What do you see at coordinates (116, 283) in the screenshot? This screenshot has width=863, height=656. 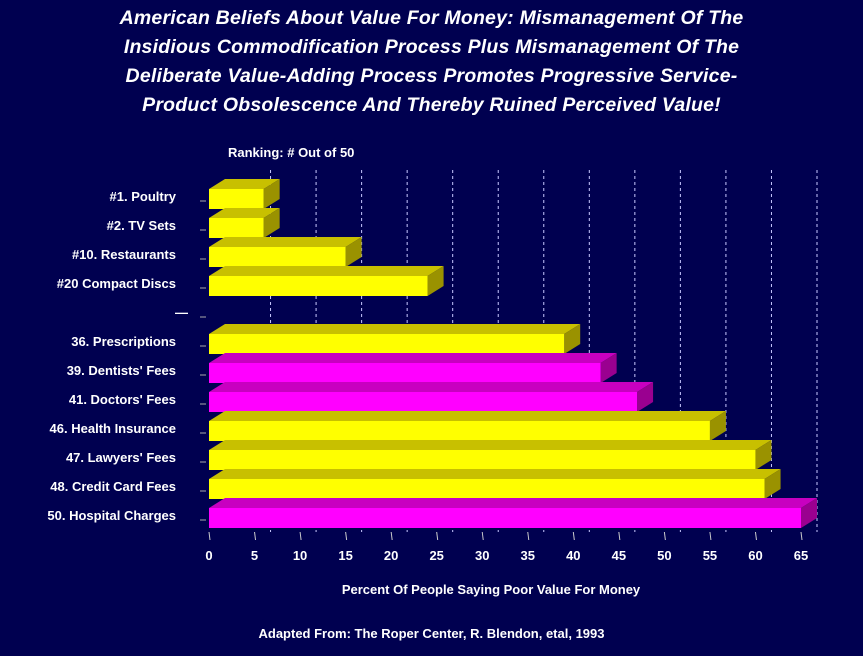 I see `category-label: #20 Compact Discs` at bounding box center [116, 283].